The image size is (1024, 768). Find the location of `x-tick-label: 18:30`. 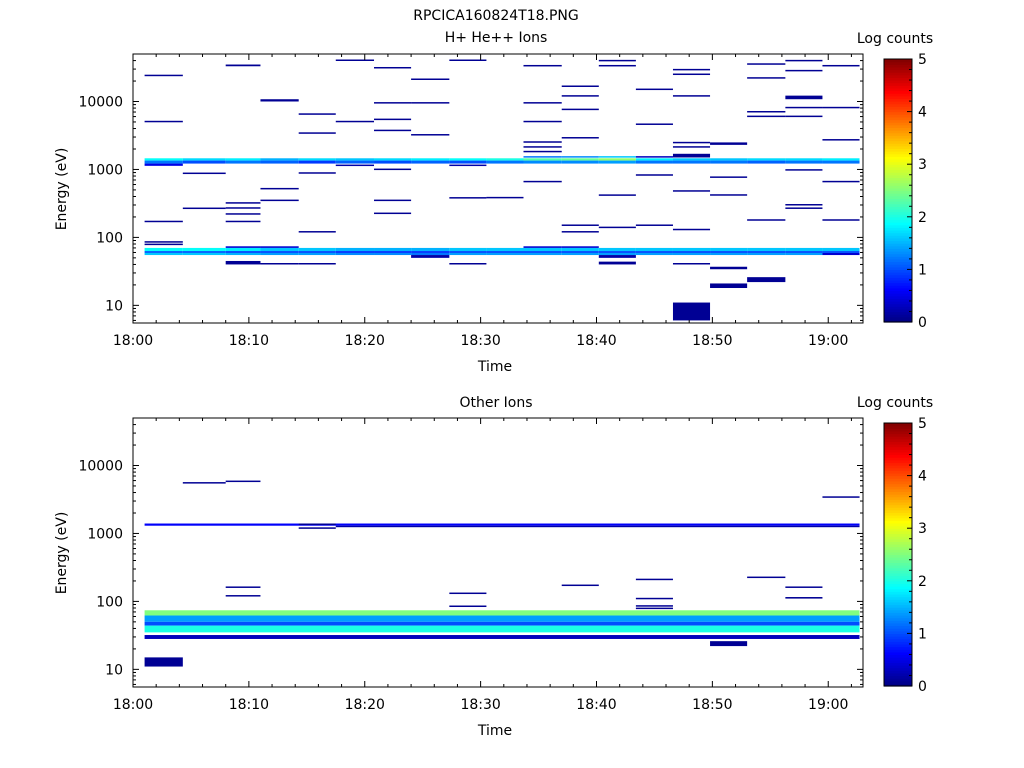

x-tick-label: 18:30 is located at coordinates (480, 341).